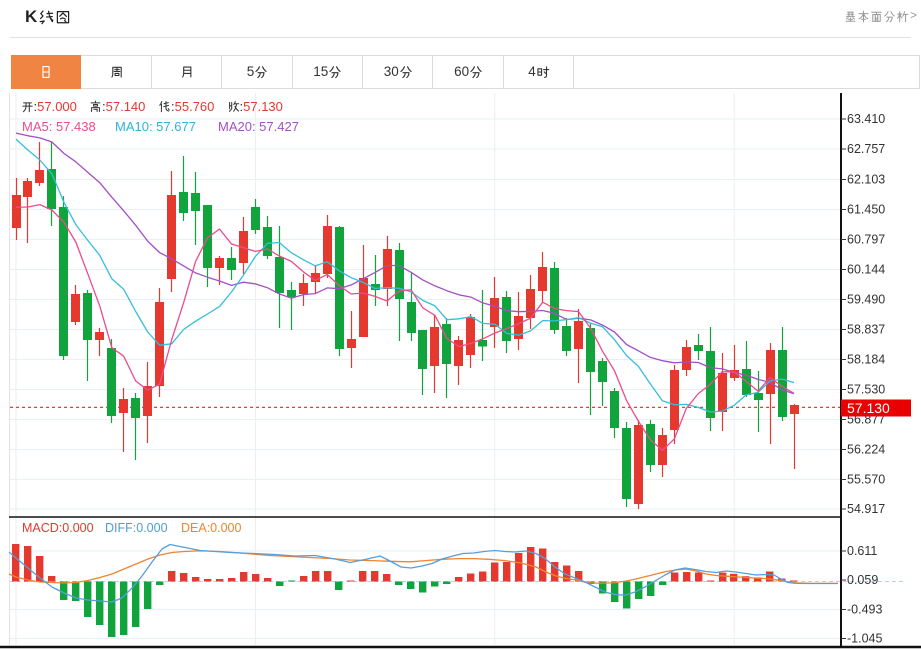 The width and height of the screenshot is (921, 650). Describe the element at coordinates (866, 270) in the screenshot. I see `svg-text: 60.144` at that location.